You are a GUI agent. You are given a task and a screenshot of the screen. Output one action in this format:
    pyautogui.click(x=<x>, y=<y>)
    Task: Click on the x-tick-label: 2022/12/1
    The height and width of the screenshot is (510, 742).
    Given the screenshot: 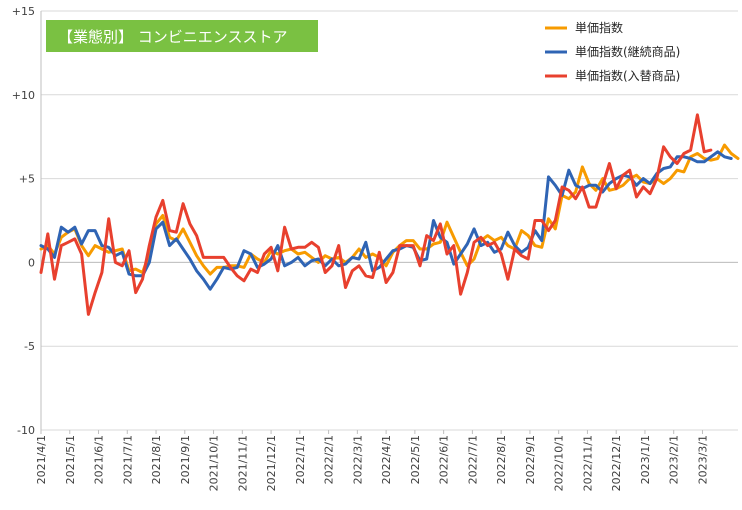 What is the action you would take?
    pyautogui.click(x=616, y=463)
    